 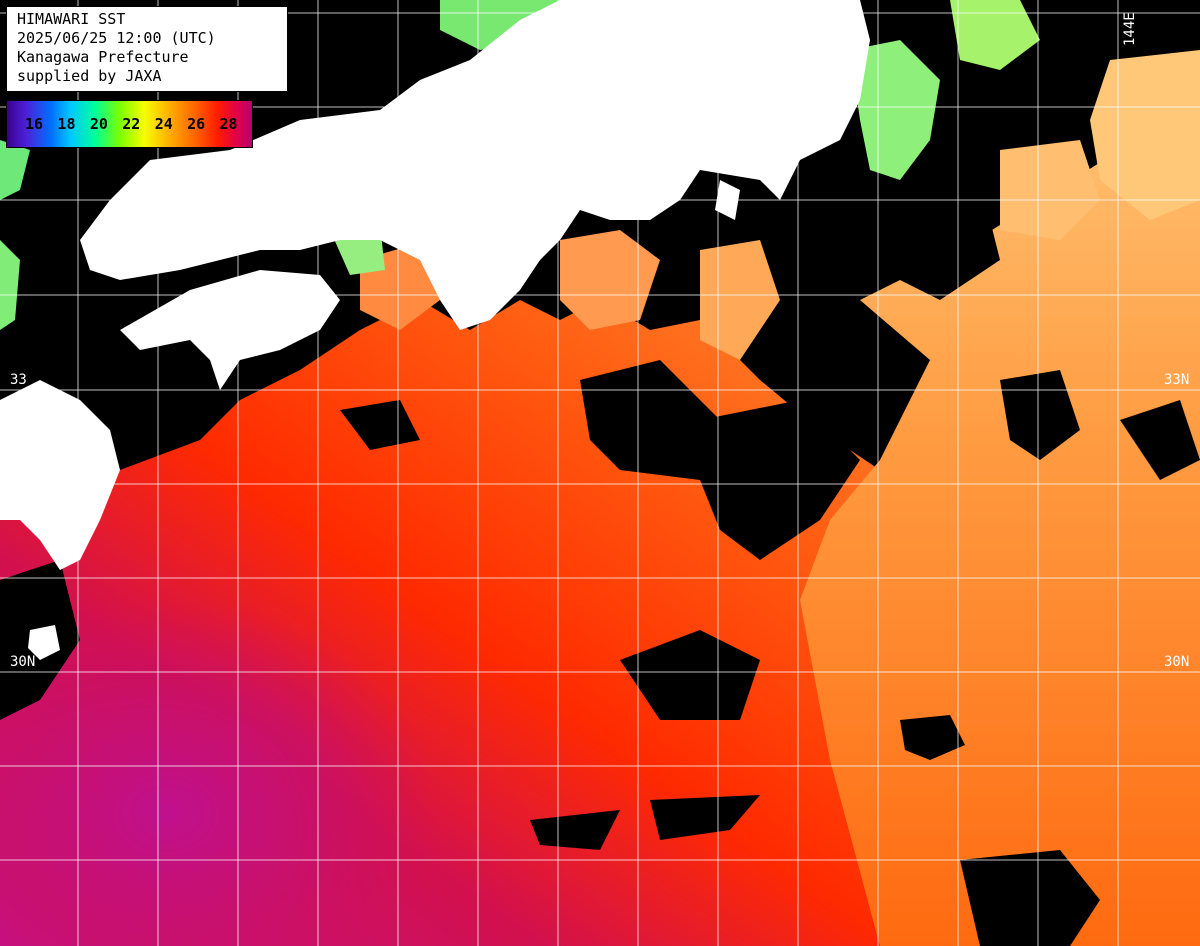 What do you see at coordinates (1177, 380) in the screenshot?
I see `lat-label-33n: 33N` at bounding box center [1177, 380].